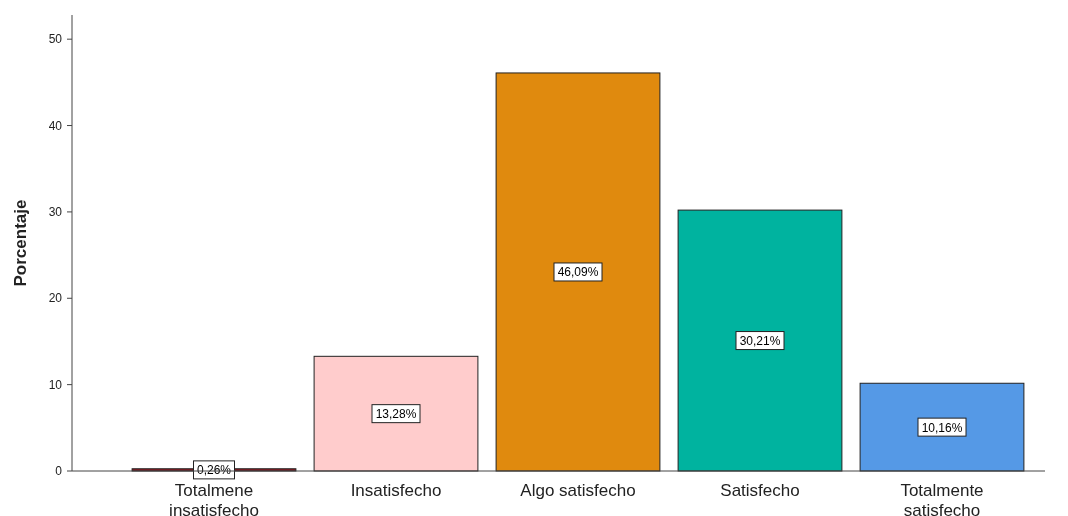 The height and width of the screenshot is (516, 1068). Describe the element at coordinates (214, 498) in the screenshot. I see `x-tick-label: Totalmene insatisfecho` at that location.